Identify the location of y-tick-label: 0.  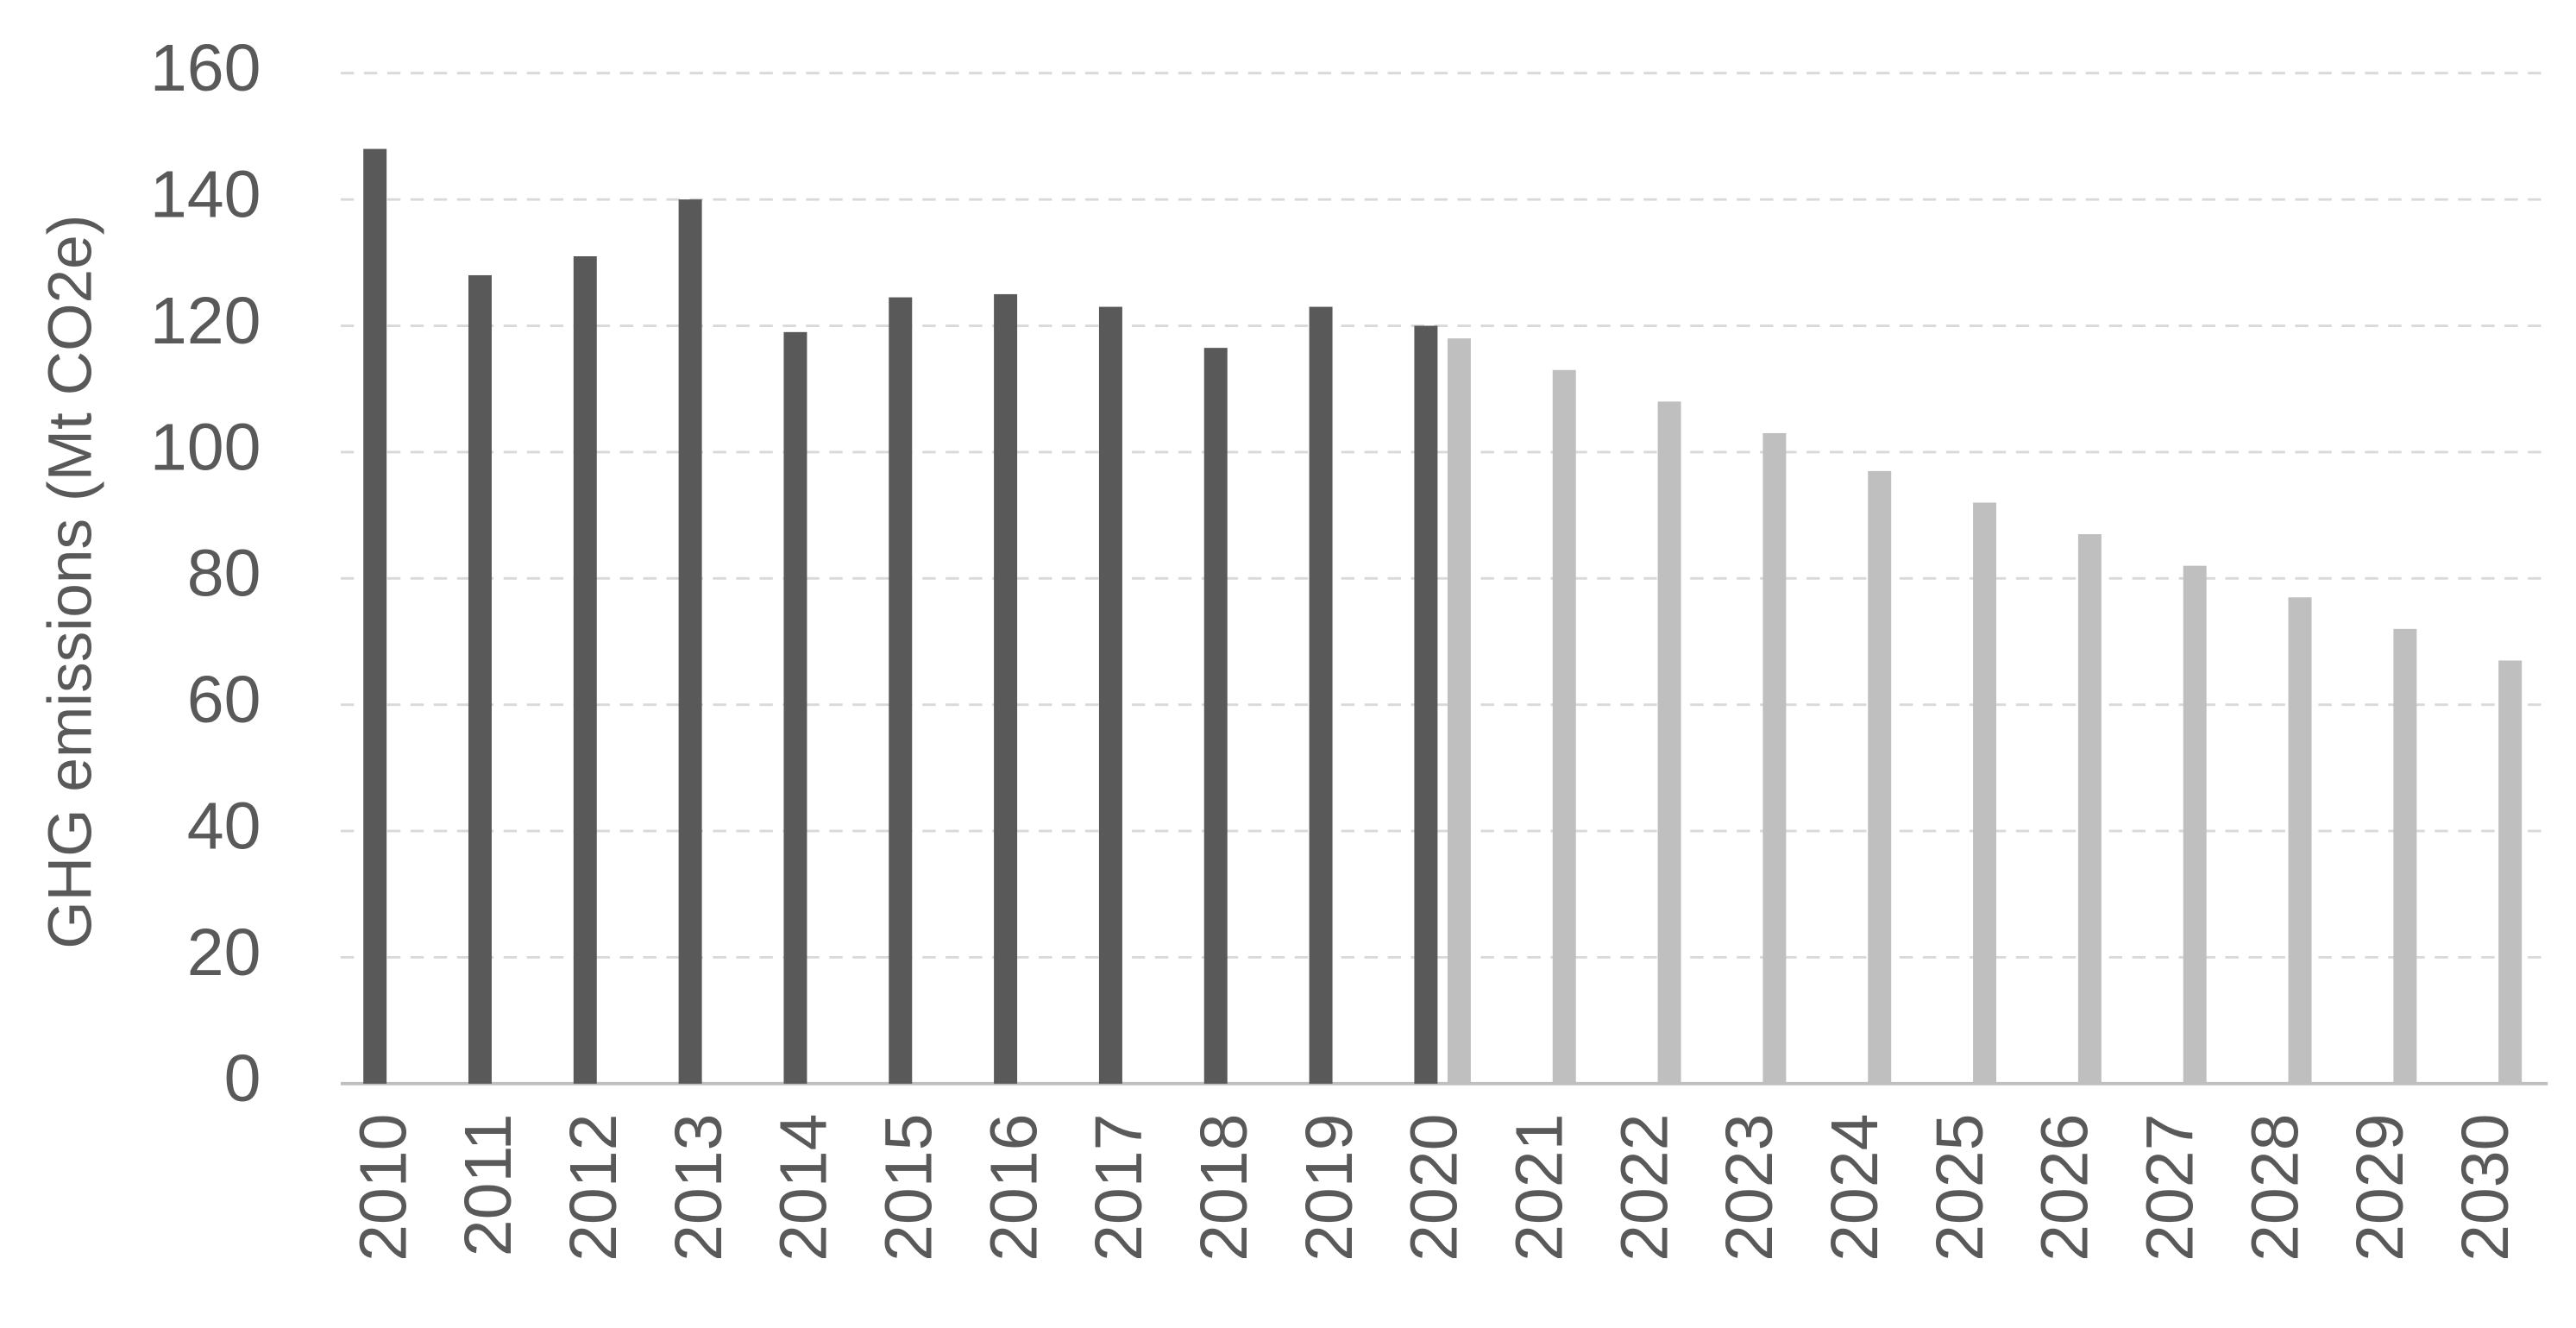
(243, 1079).